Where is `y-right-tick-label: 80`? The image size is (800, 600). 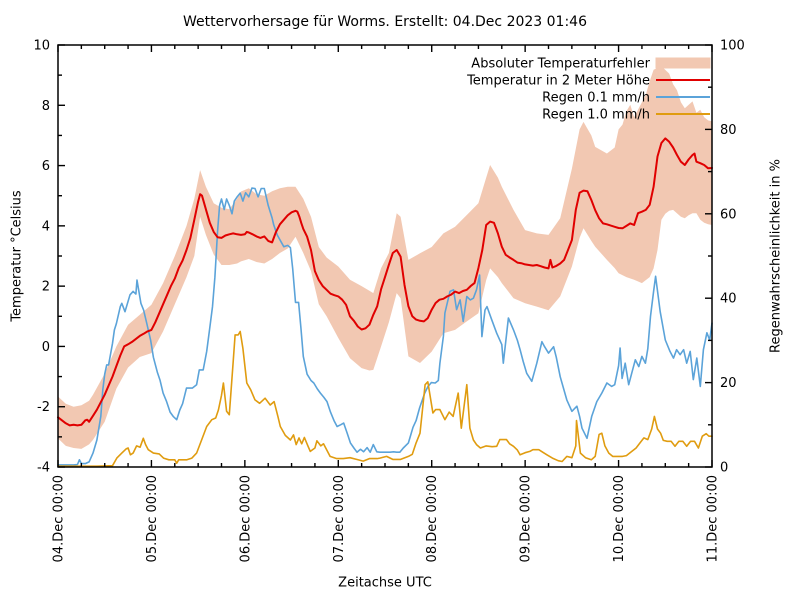 y-right-tick-label: 80 is located at coordinates (728, 130).